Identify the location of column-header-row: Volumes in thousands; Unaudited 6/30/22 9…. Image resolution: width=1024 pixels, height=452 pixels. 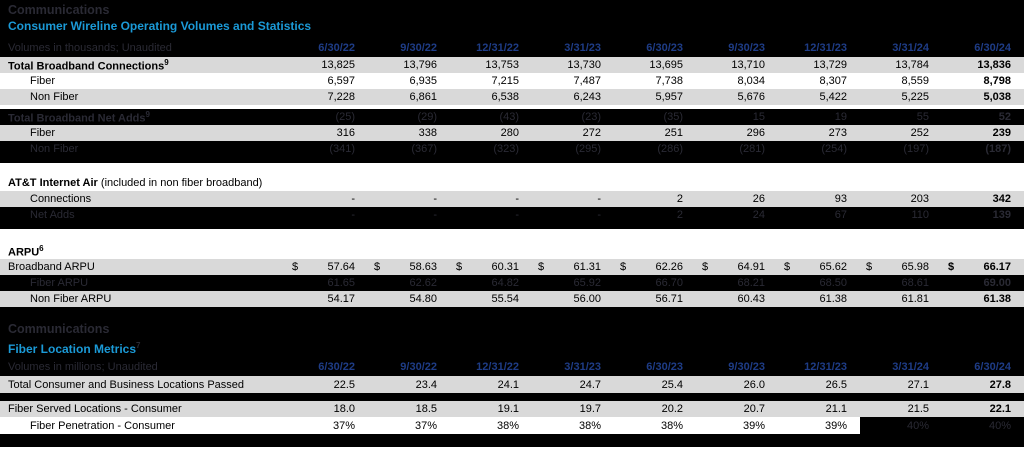
(516, 46).